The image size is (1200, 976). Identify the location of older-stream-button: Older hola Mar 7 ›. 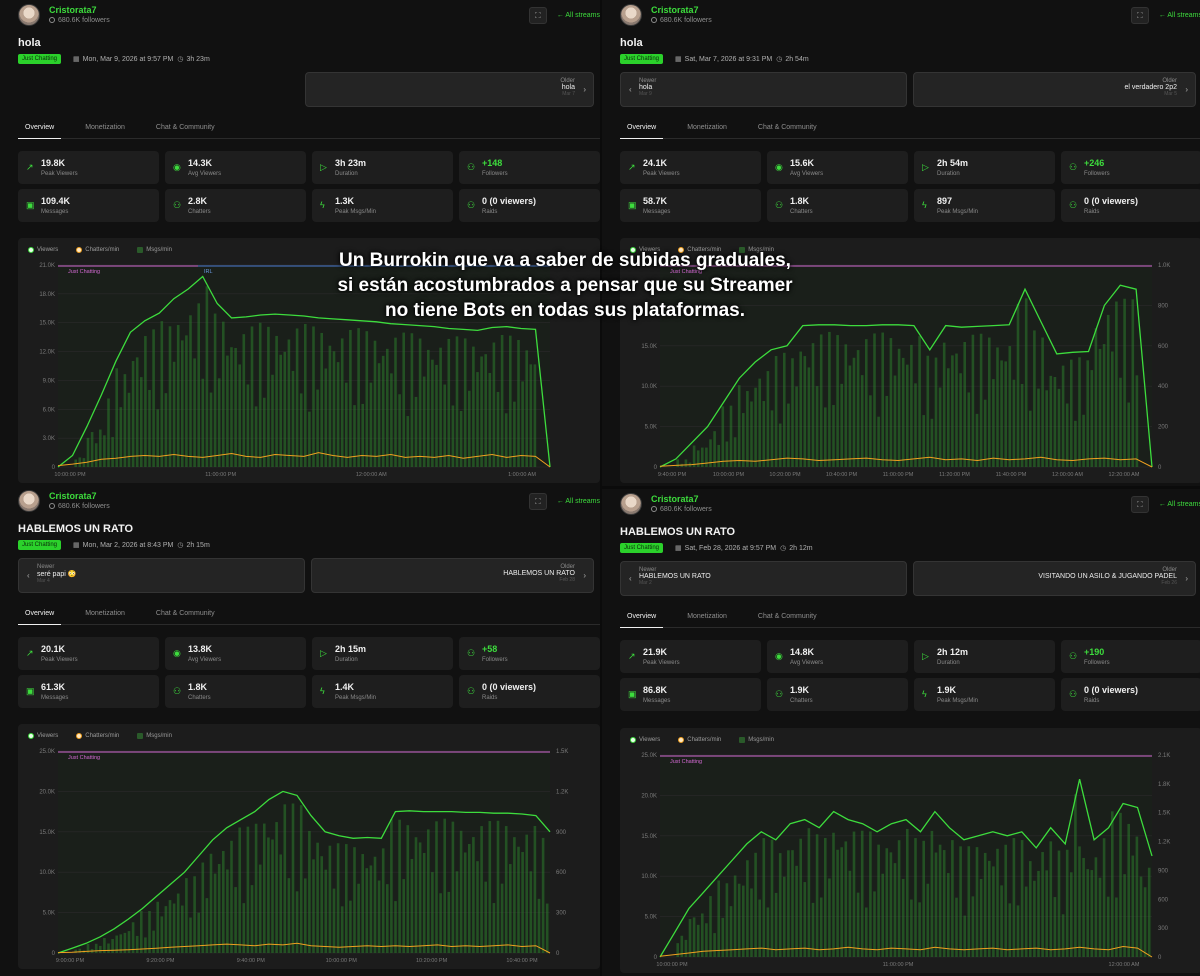
(449, 89).